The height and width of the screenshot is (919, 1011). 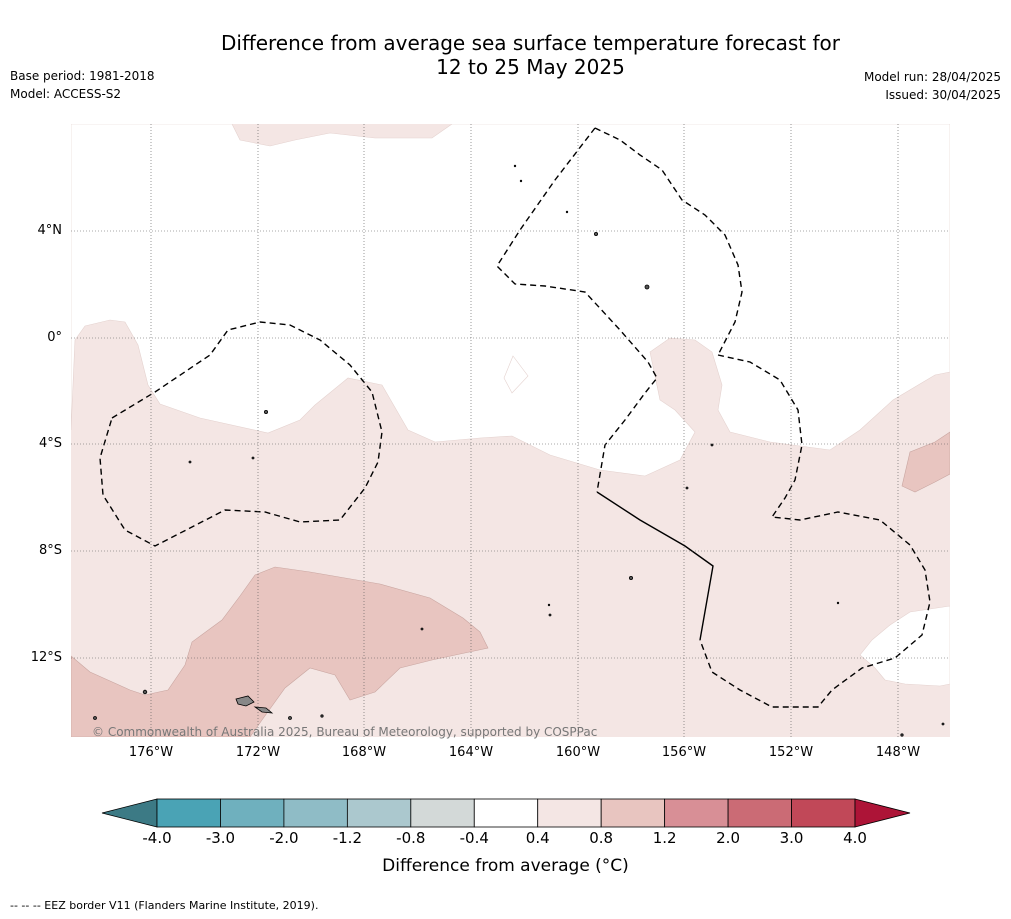 What do you see at coordinates (474, 838) in the screenshot?
I see `colorbar-tick-label: -0.4` at bounding box center [474, 838].